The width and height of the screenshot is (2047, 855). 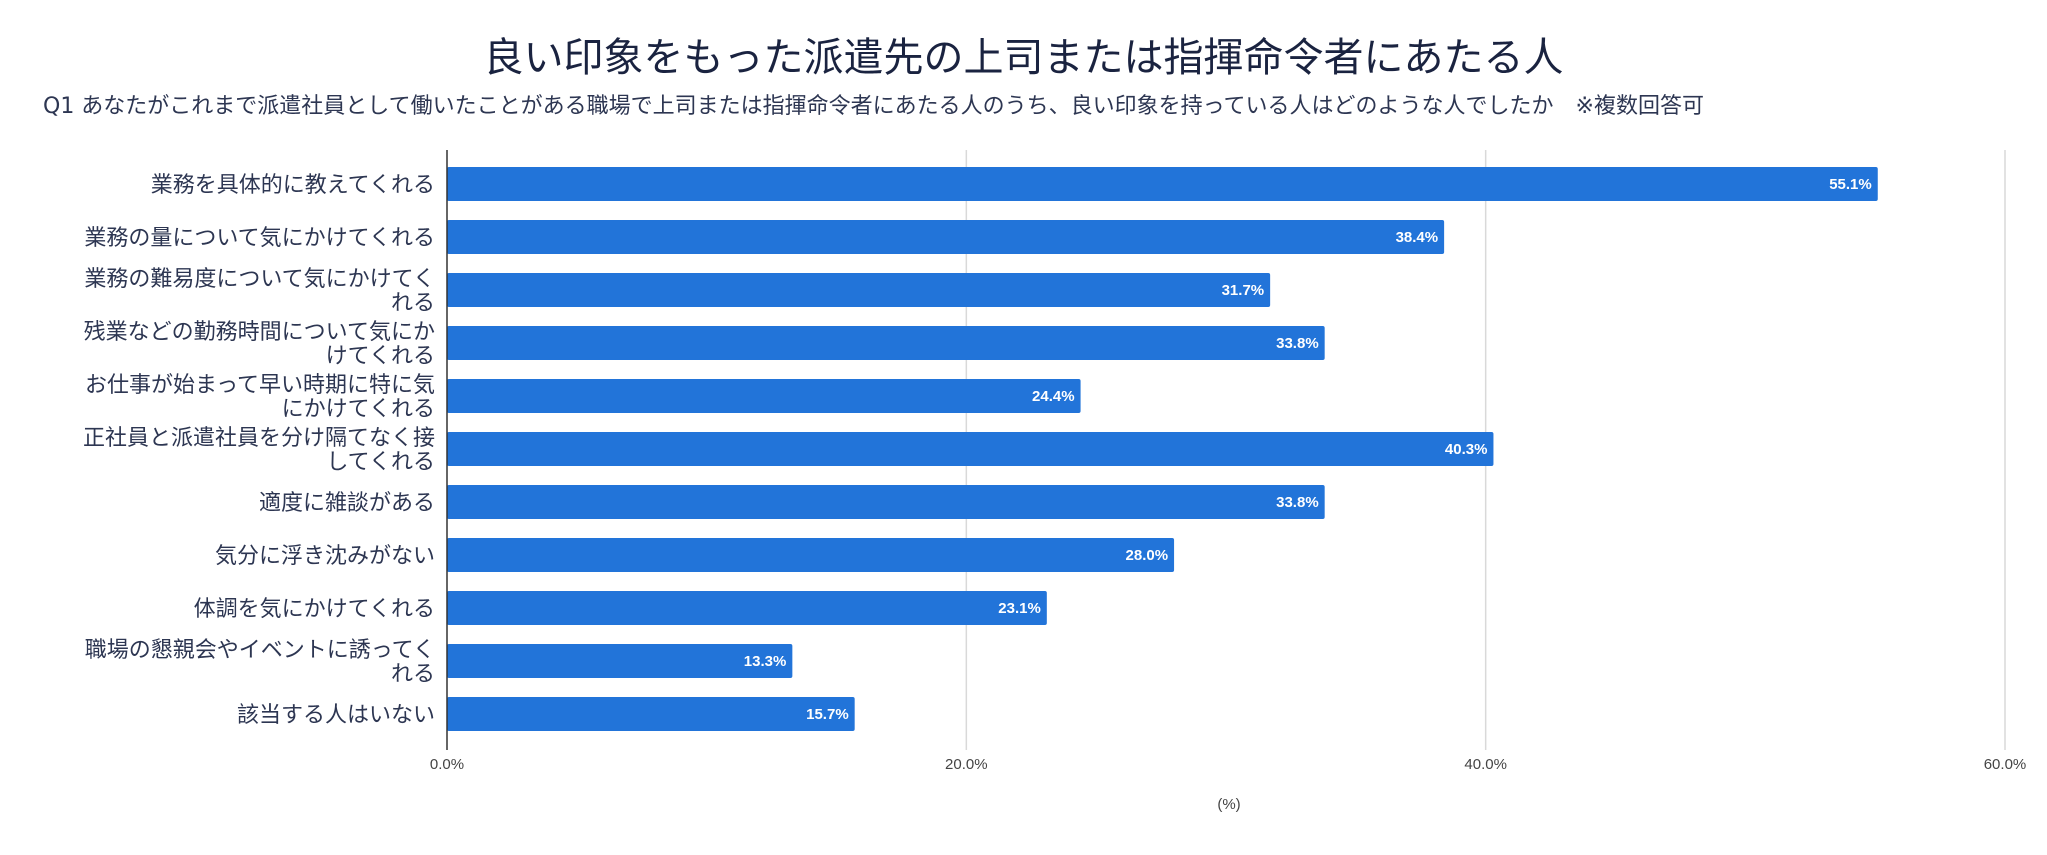 I want to click on x-tick-label: 40.0%, so click(x=1485, y=764).